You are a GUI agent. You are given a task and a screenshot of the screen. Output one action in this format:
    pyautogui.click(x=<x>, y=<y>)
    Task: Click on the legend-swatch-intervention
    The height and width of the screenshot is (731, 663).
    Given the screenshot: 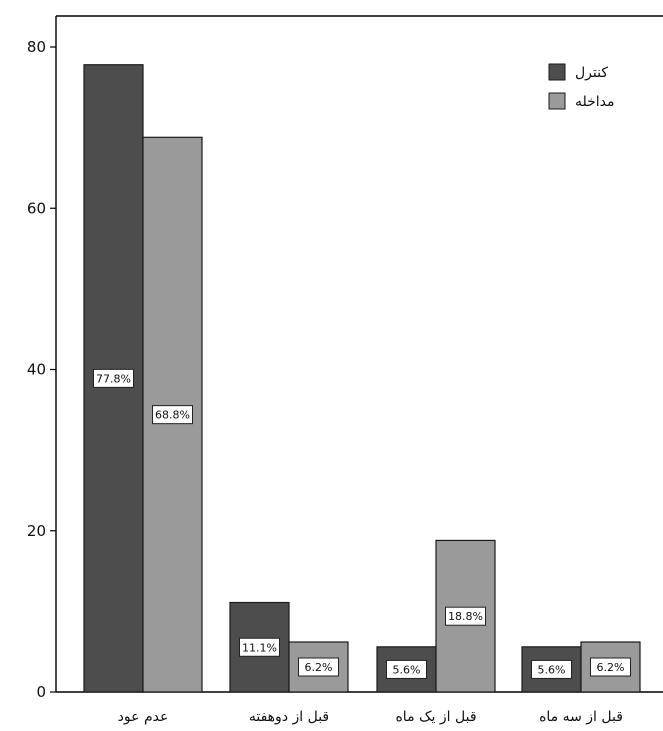 What is the action you would take?
    pyautogui.click(x=557, y=101)
    